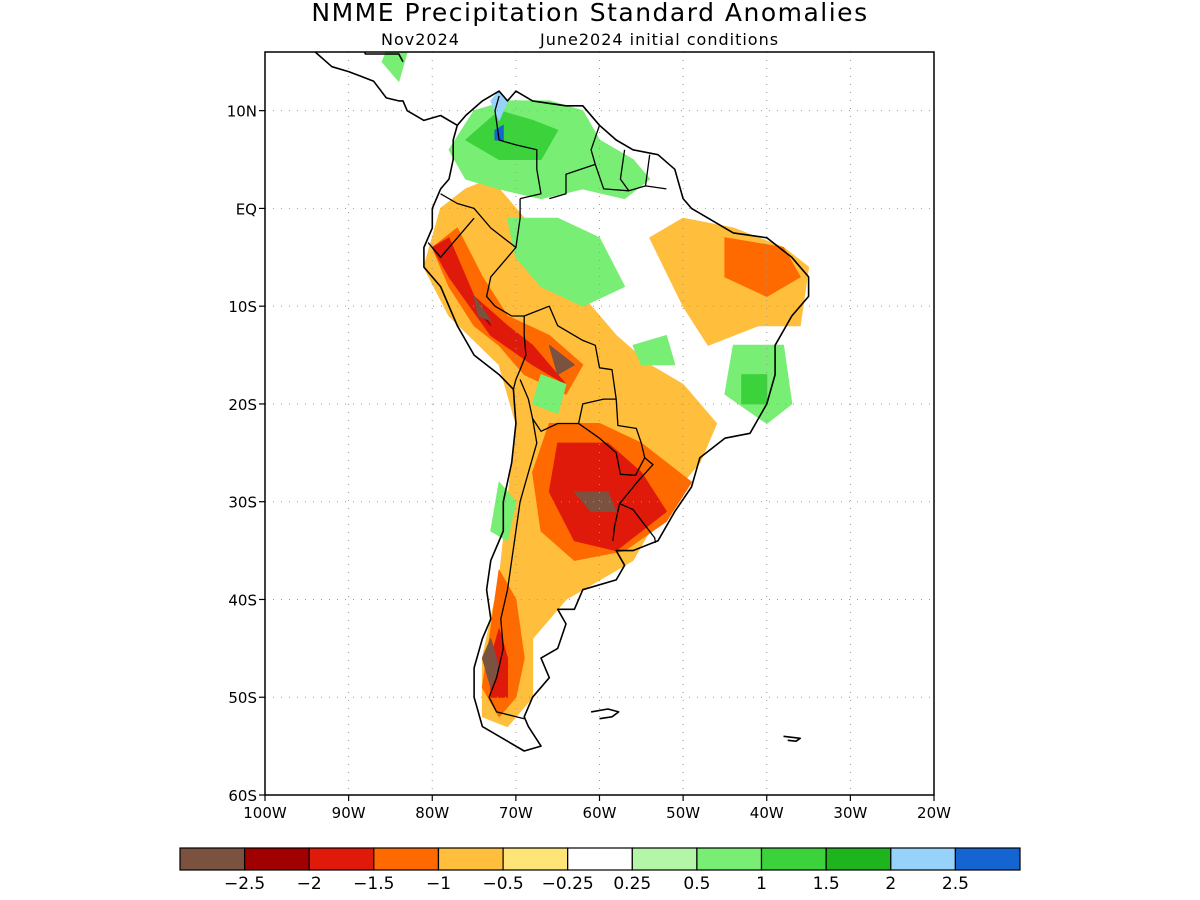  Describe the element at coordinates (632, 884) in the screenshot. I see `colorbar-label: 0.25` at that location.